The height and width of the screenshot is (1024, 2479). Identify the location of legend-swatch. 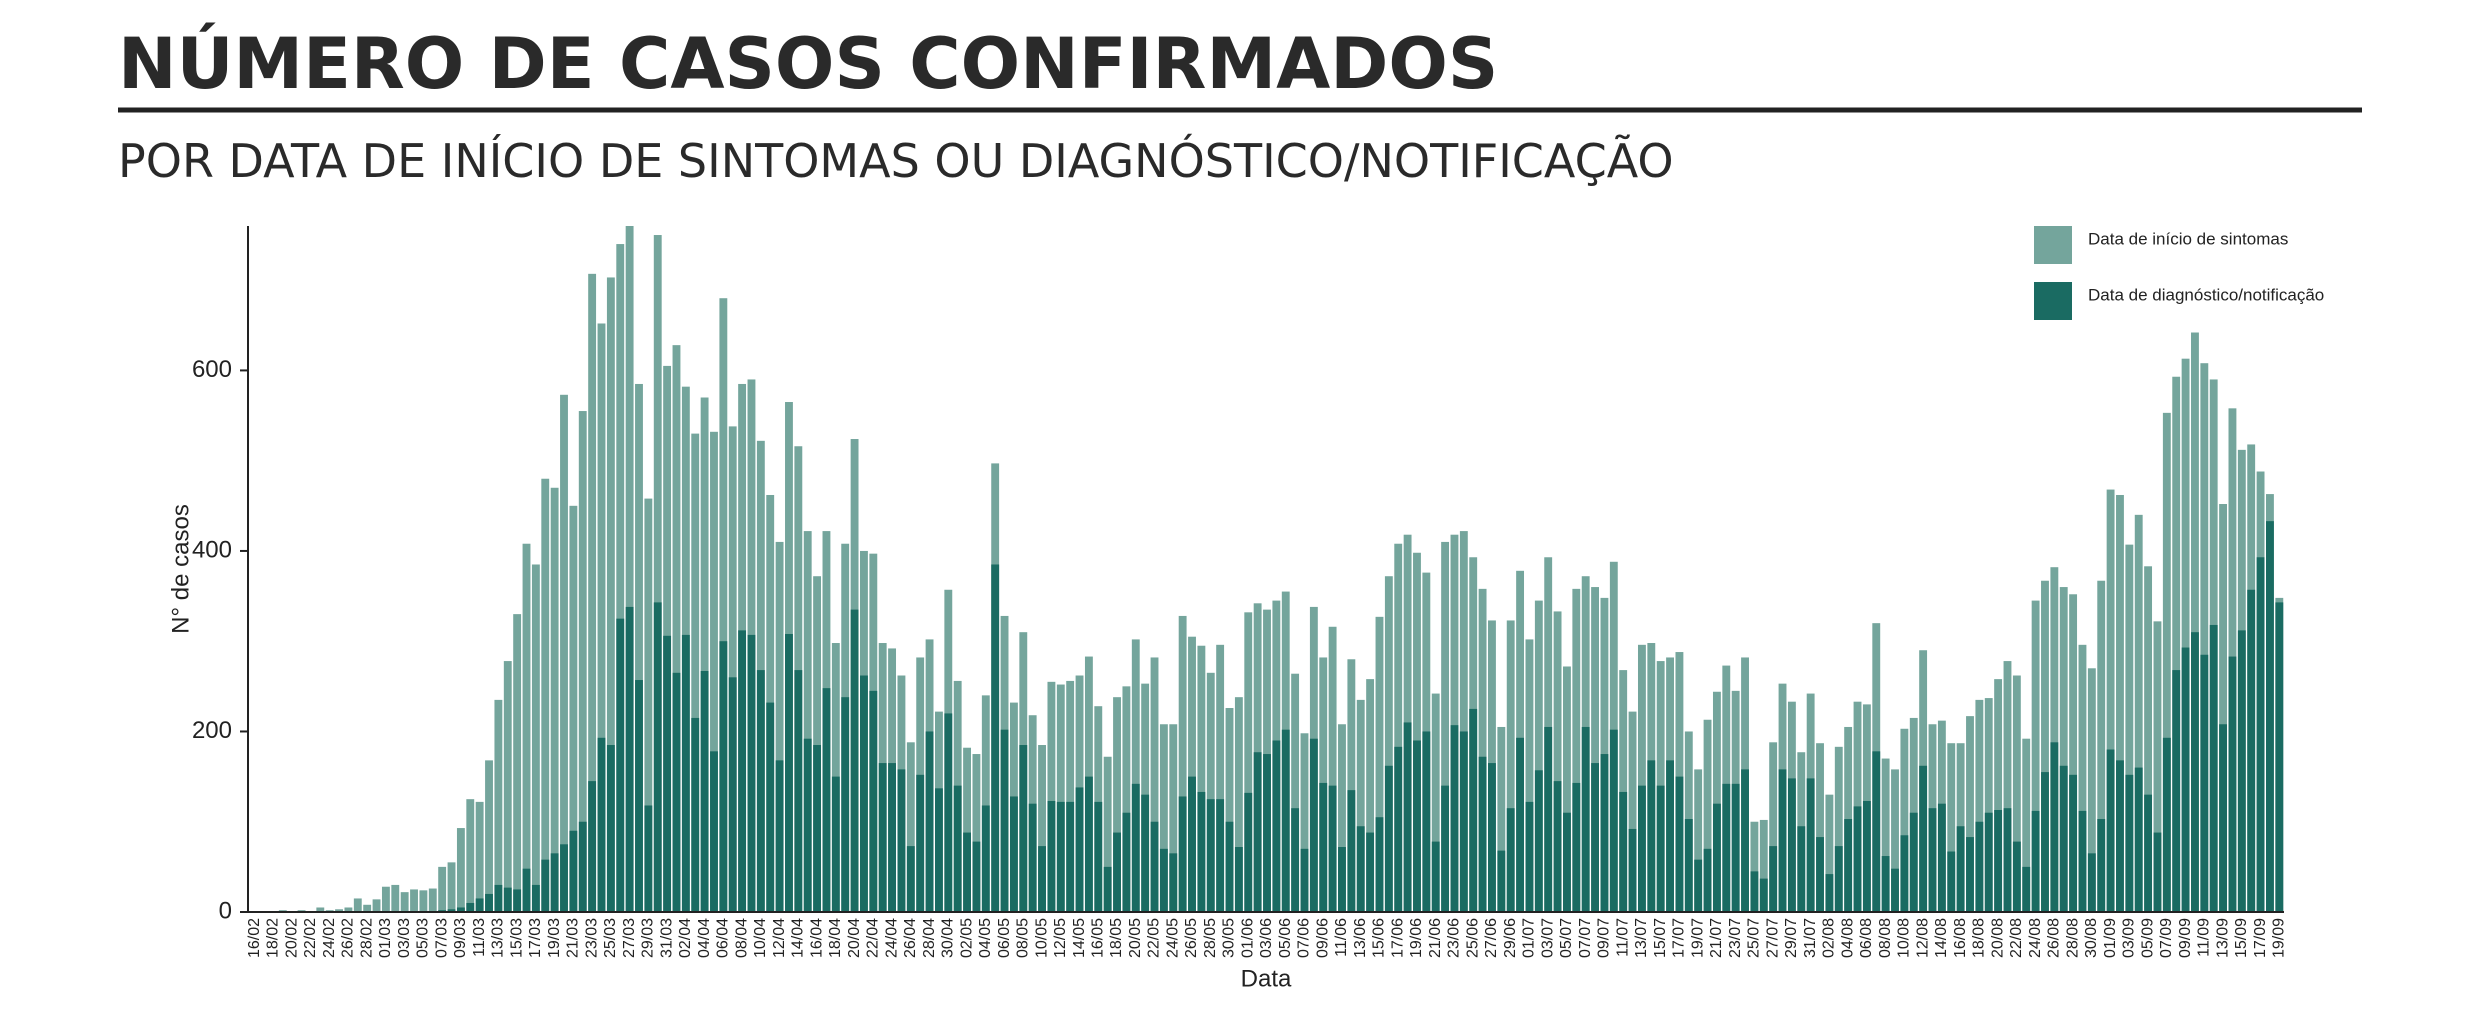
(2053, 301).